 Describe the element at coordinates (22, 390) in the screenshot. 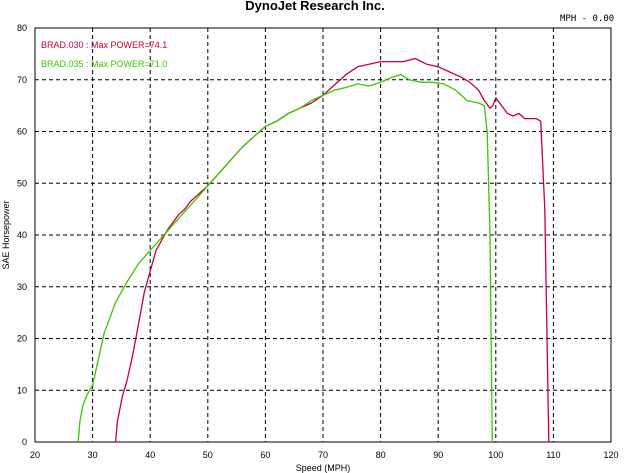

I see `y-tick-label-1: 10` at that location.